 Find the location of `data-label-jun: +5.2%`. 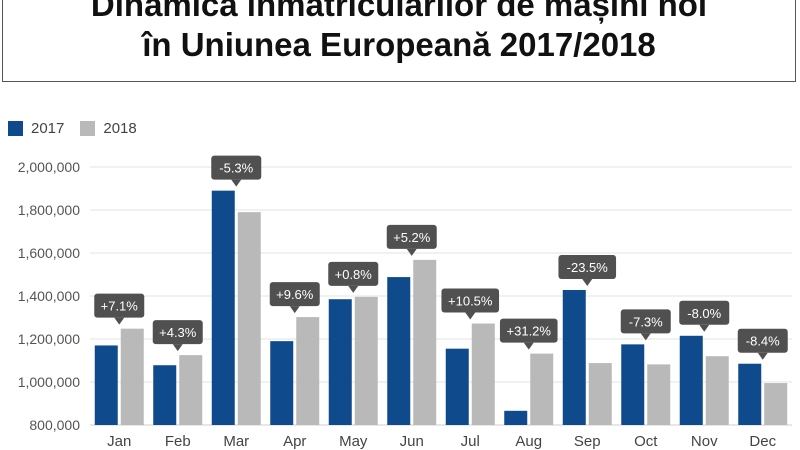

data-label-jun: +5.2% is located at coordinates (411, 240).